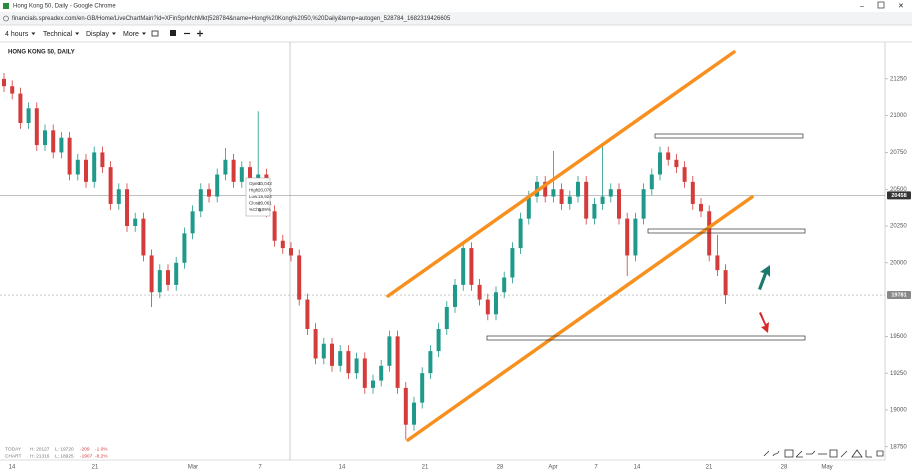 This screenshot has width=912, height=475. Describe the element at coordinates (13, 449) in the screenshot. I see `stat: TODAY` at that location.